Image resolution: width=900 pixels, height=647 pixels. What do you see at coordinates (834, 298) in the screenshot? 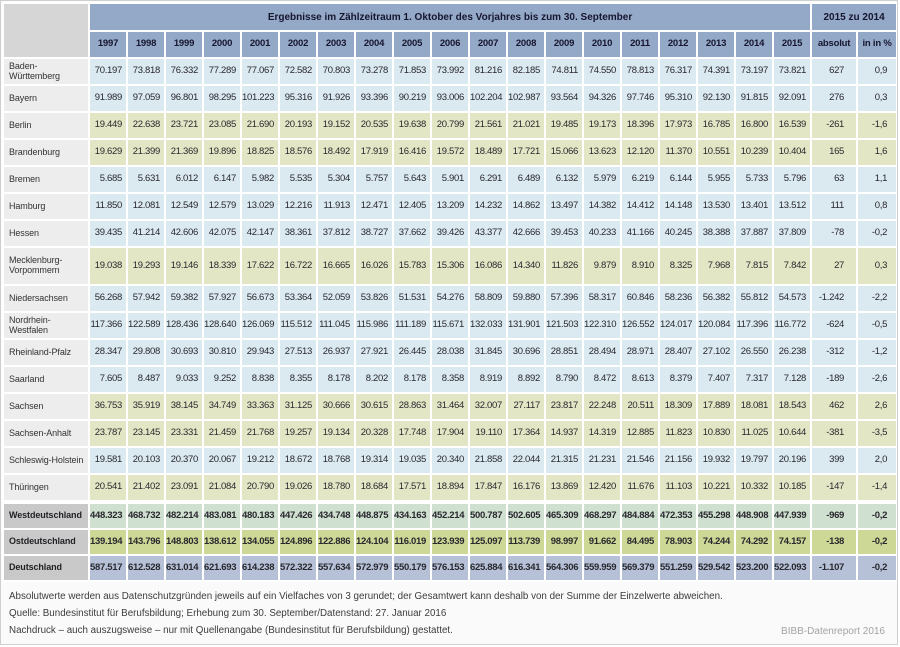
I see `change-absolute-cell: -1.242` at bounding box center [834, 298].